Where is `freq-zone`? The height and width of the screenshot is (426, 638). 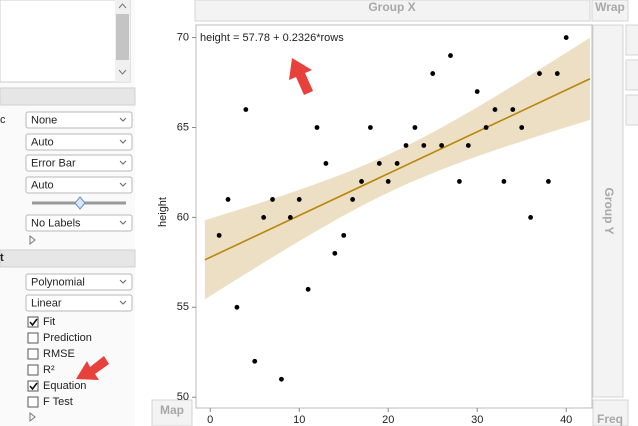 freq-zone is located at coordinates (610, 412).